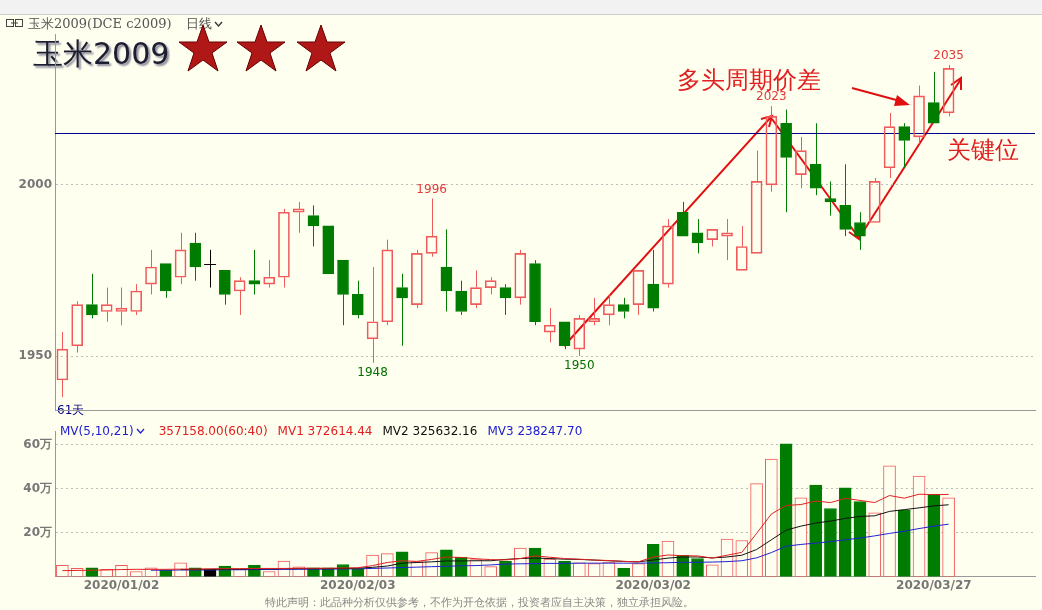 The width and height of the screenshot is (1042, 610). Describe the element at coordinates (325, 431) in the screenshot. I see `text: MV1 372614.44` at that location.